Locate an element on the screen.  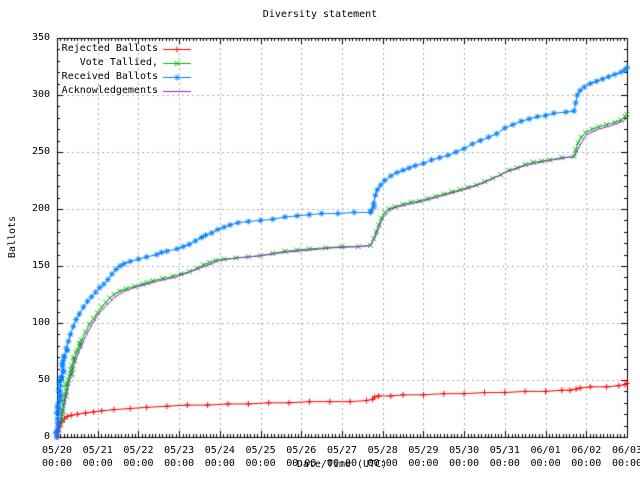
x-axis-label: Date/Time (UTC) is located at coordinates (342, 464).